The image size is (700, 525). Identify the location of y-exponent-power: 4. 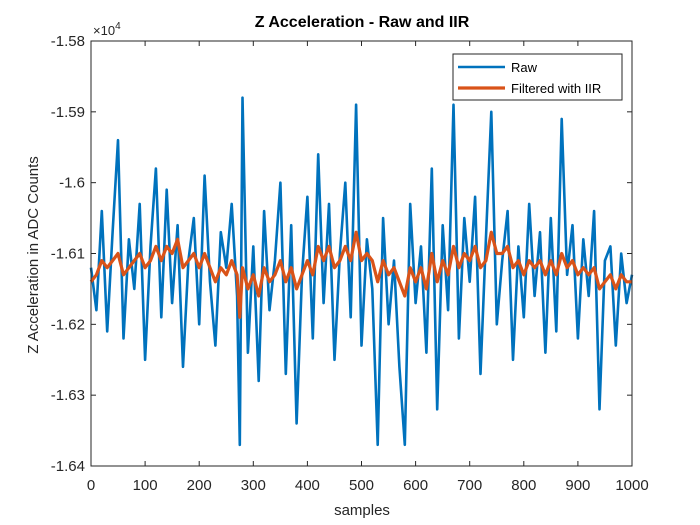
(118, 26).